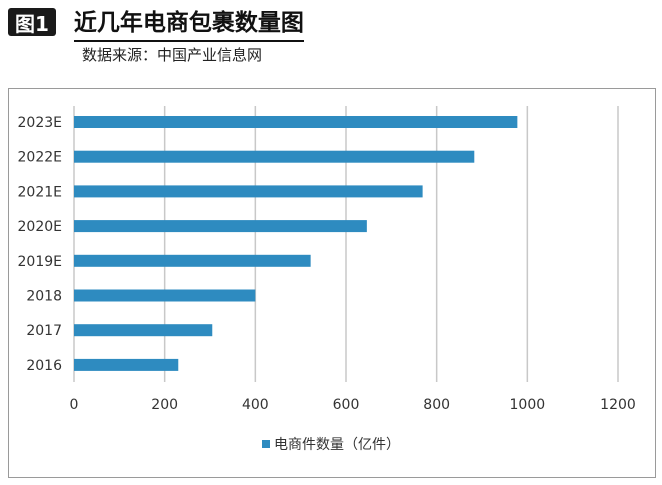 The image size is (662, 485). Describe the element at coordinates (248, 191) in the screenshot. I see `bar-2021E` at that location.